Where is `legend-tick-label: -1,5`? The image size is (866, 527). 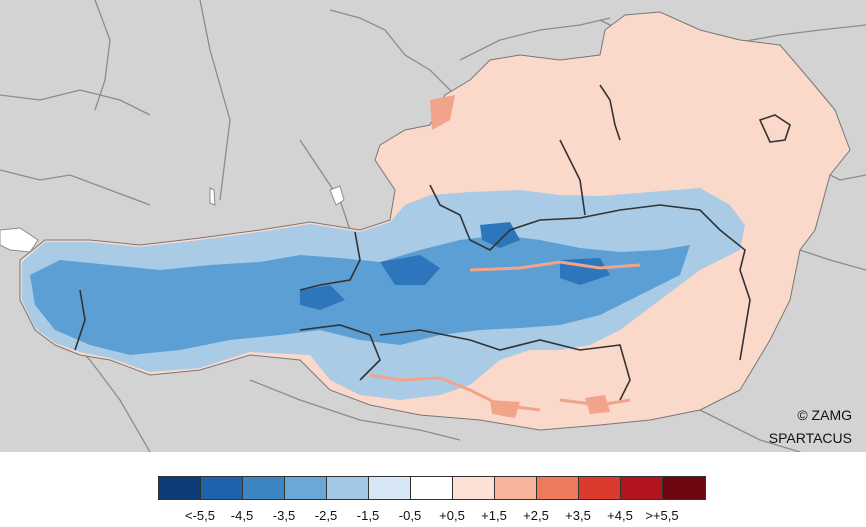 legend-tick-label: -1,5 is located at coordinates (368, 515).